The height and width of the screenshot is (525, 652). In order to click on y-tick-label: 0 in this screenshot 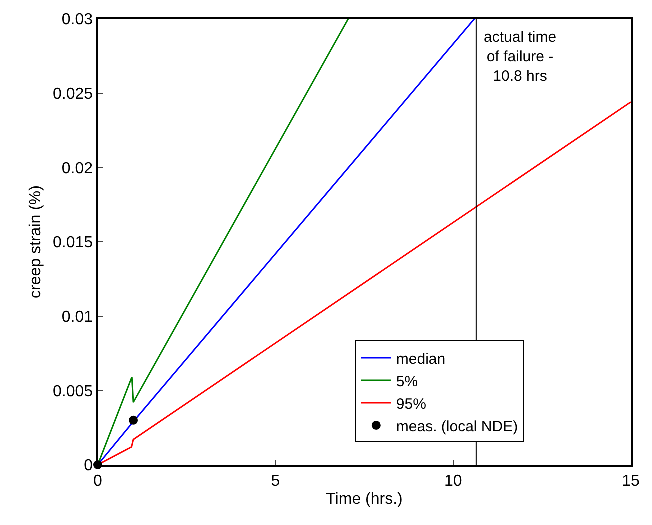, I will do `click(89, 466)`.